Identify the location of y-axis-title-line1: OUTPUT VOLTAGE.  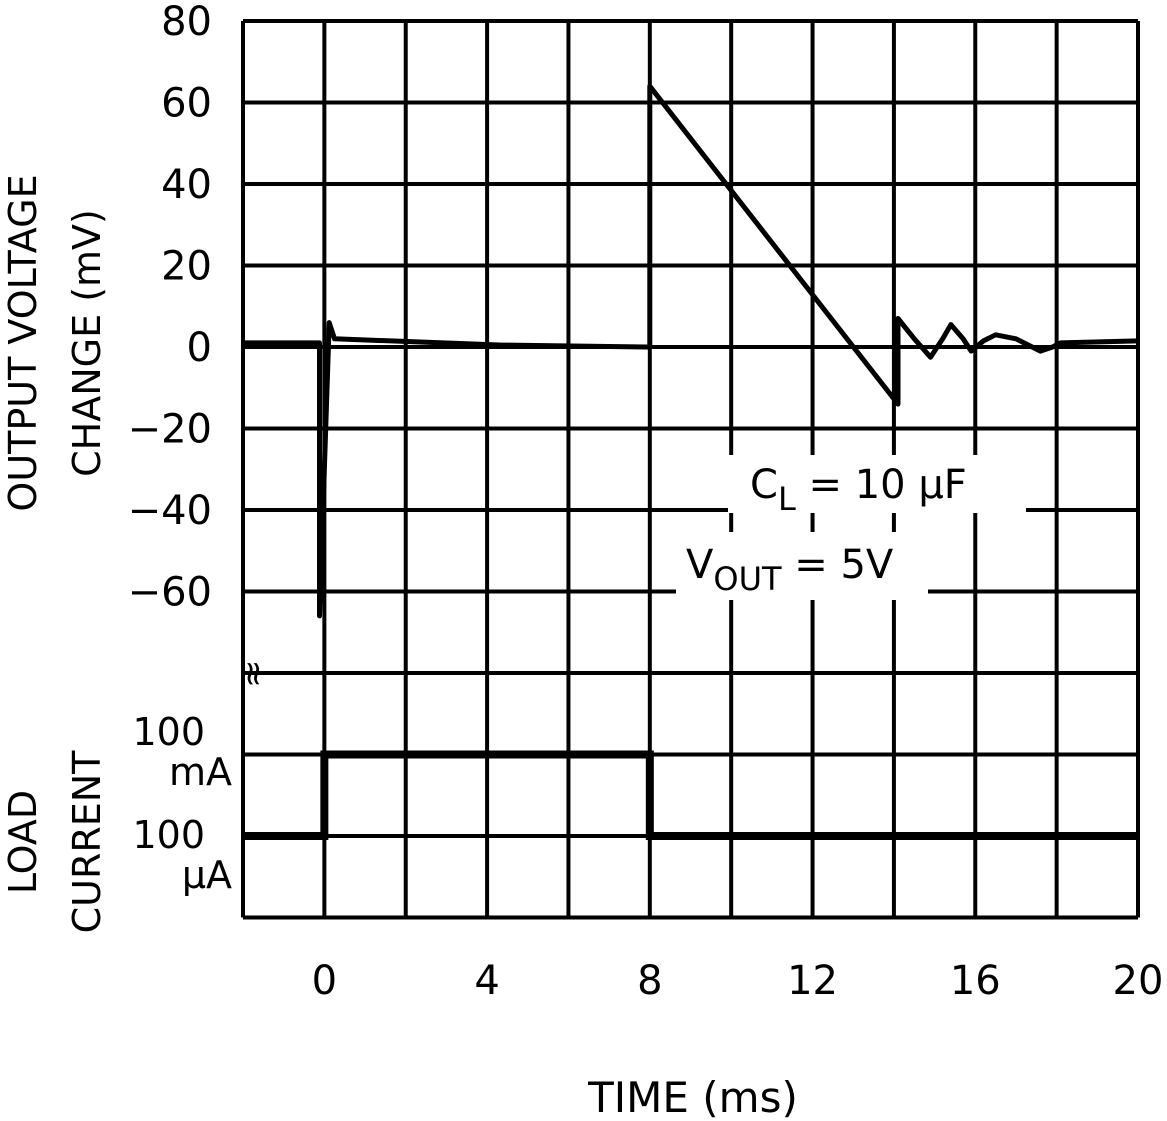
(23, 342).